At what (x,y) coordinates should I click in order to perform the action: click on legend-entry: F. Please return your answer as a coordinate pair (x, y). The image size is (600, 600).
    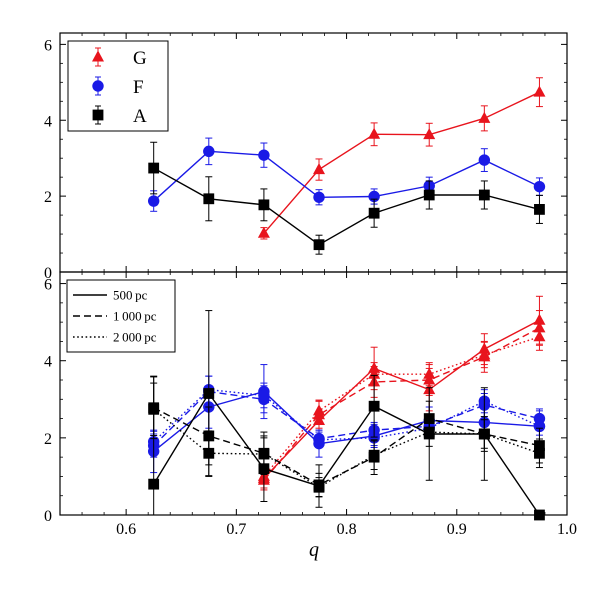
    Looking at the image, I should click on (118, 87).